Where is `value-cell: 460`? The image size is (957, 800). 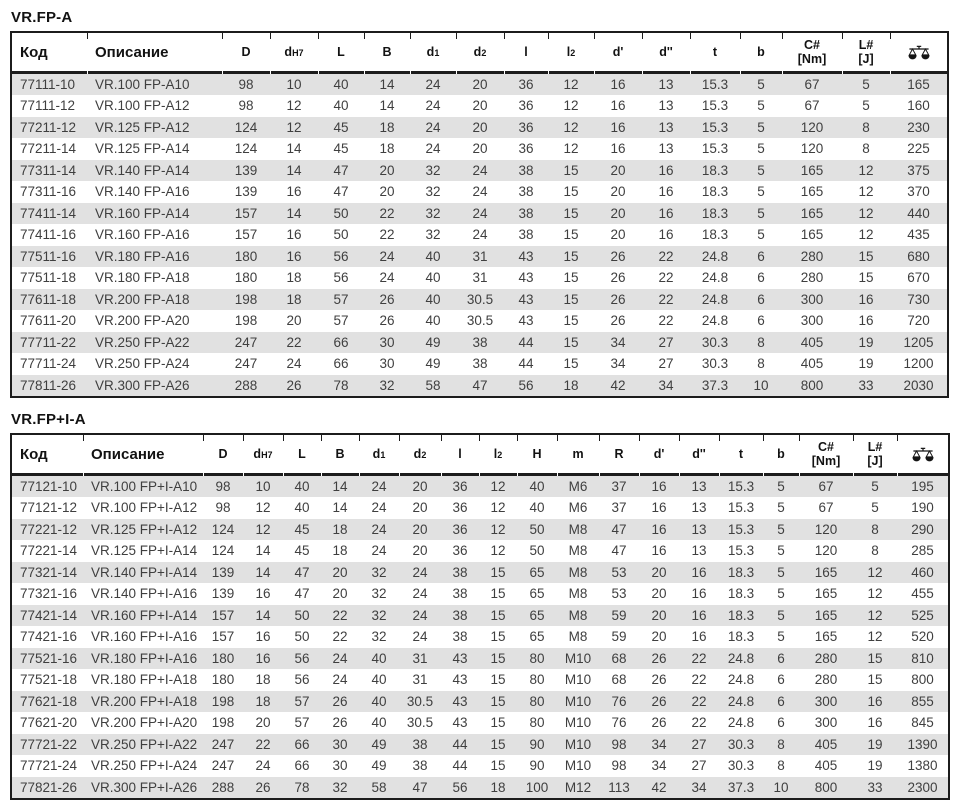 value-cell: 460 is located at coordinates (922, 572).